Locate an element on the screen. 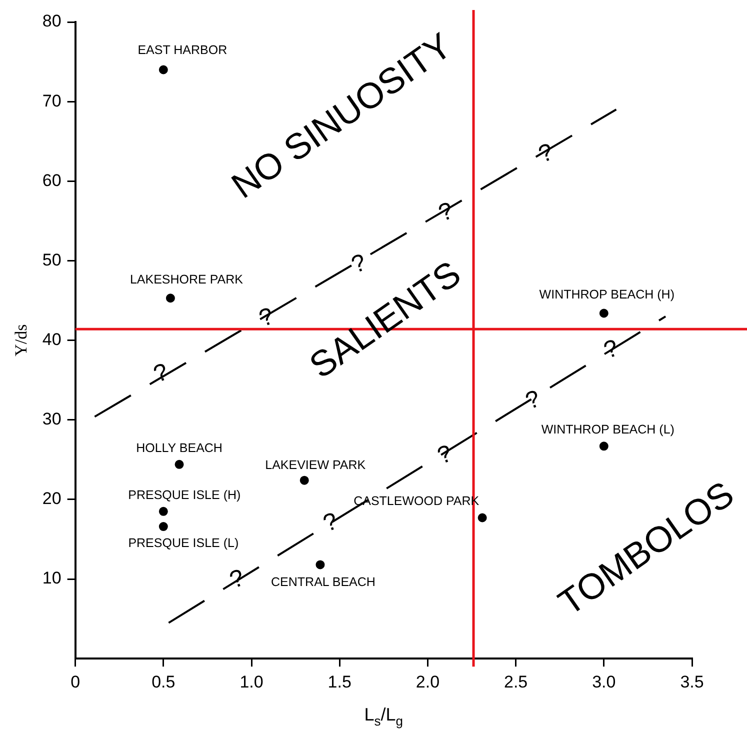 This screenshot has width=747, height=749. x-tick-label: 2.0 is located at coordinates (428, 682).